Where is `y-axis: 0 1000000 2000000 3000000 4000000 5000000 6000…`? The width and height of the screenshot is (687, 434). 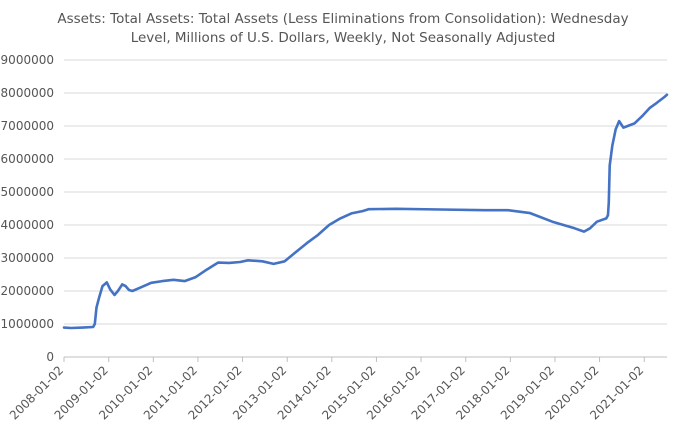 y-axis: 0 1000000 2000000 3000000 4000000 5000000 6000… is located at coordinates (27, 208).